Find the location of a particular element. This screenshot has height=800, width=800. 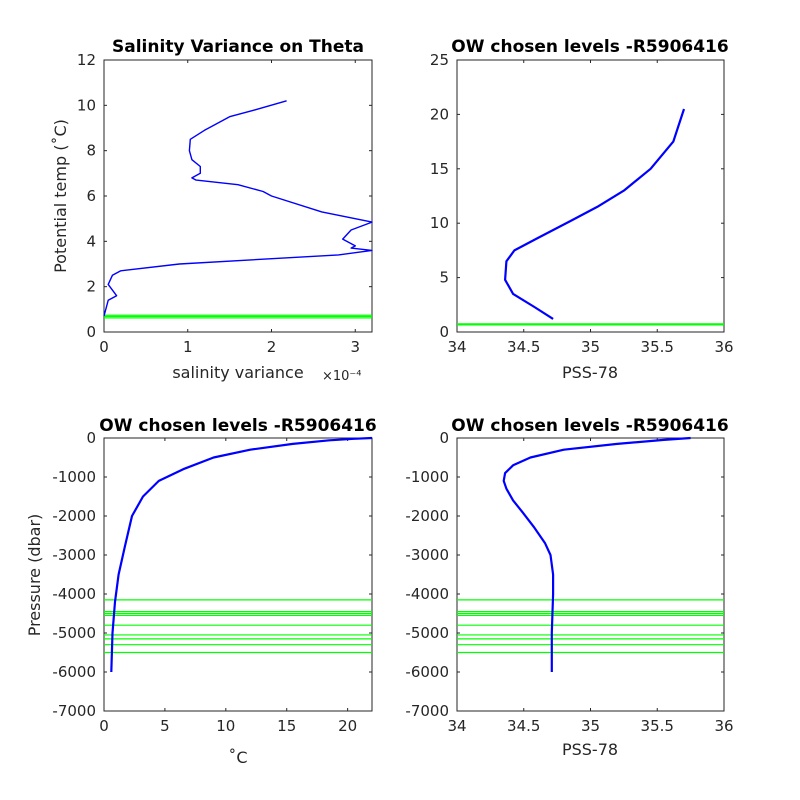

y-tick-label: 4 is located at coordinates (91, 241).